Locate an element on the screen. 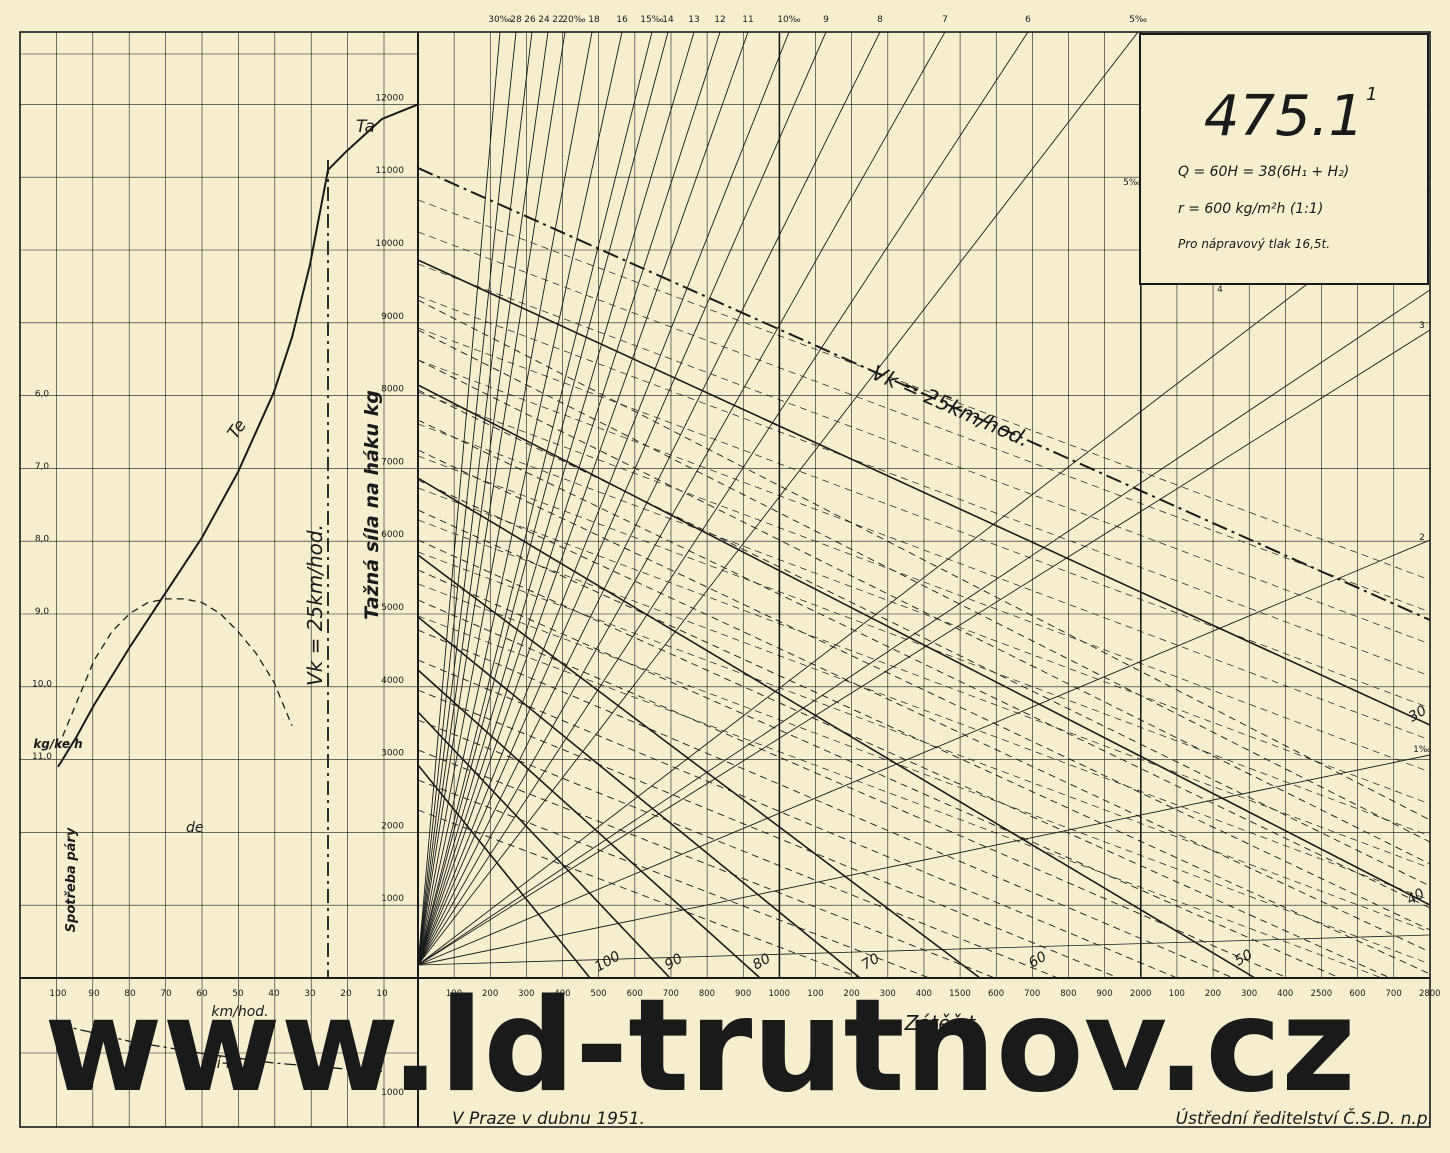 This screenshot has height=1153, width=1450. x-tick-label: 100 is located at coordinates (57, 994).